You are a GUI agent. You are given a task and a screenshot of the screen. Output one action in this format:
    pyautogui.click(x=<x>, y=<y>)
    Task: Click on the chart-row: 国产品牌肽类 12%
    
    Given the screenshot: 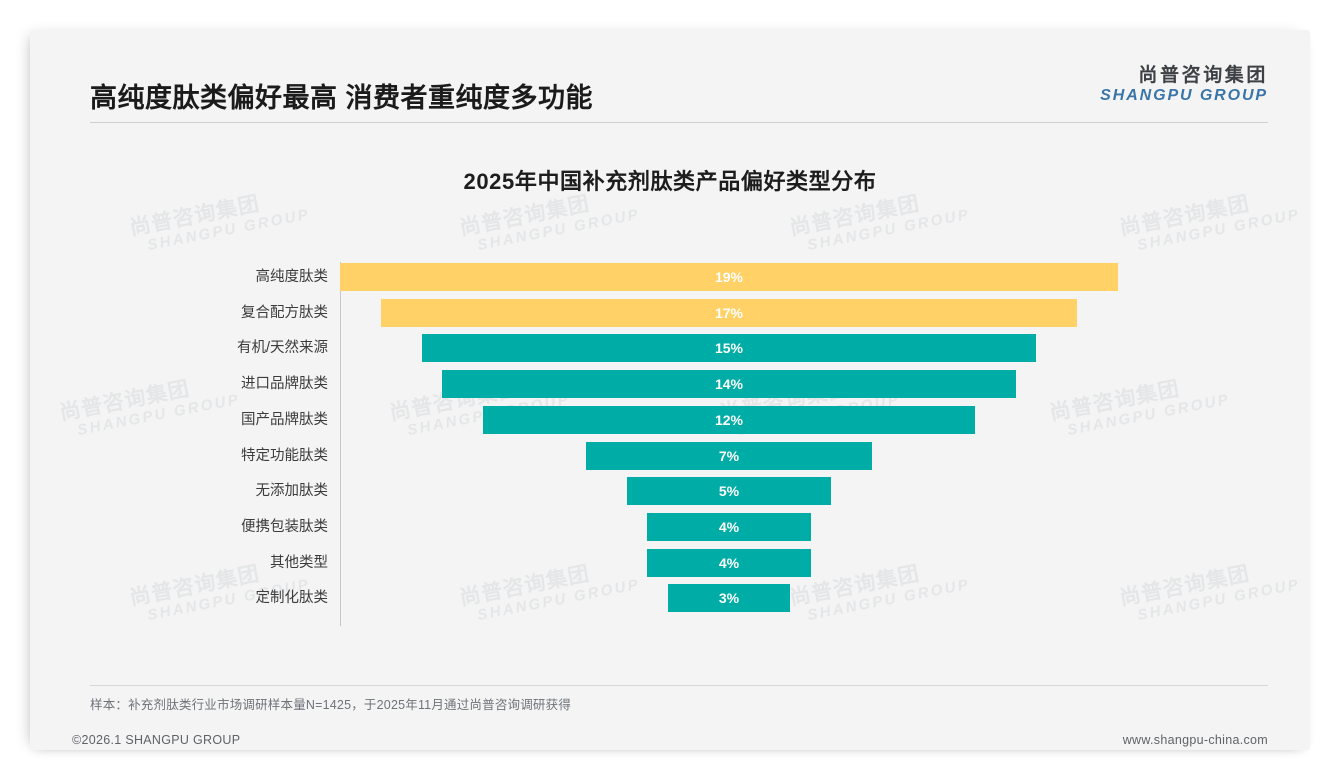 What is the action you would take?
    pyautogui.click(x=670, y=420)
    